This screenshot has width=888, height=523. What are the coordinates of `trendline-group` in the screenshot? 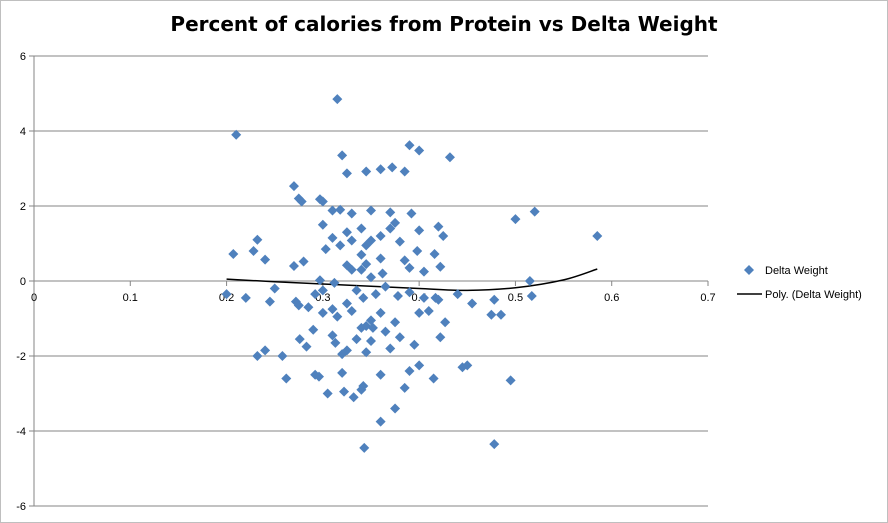 It's located at (412, 280).